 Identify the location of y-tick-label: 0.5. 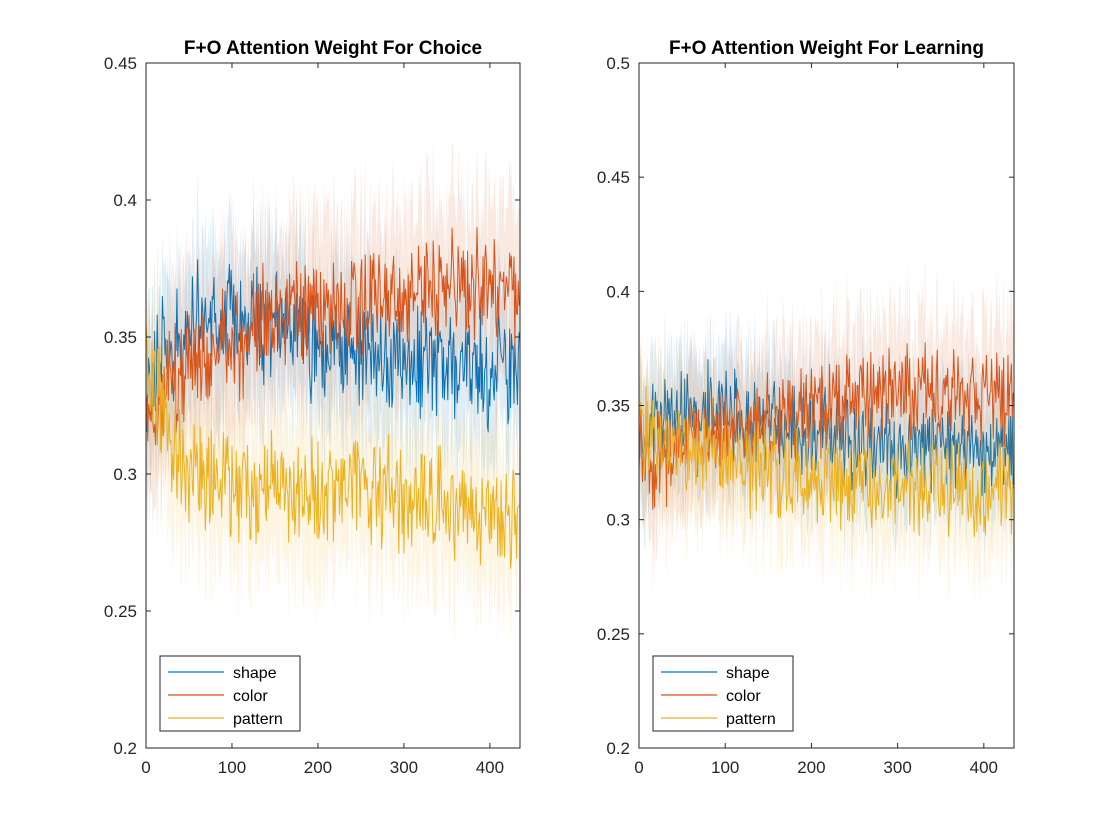
(618, 63).